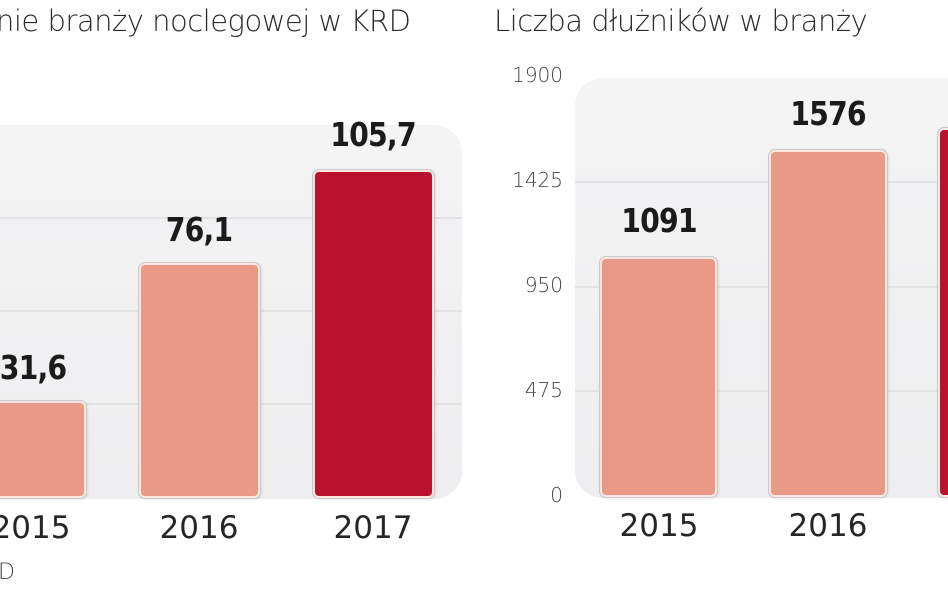  Describe the element at coordinates (373, 528) in the screenshot. I see `year-label-2017: 2017` at that location.